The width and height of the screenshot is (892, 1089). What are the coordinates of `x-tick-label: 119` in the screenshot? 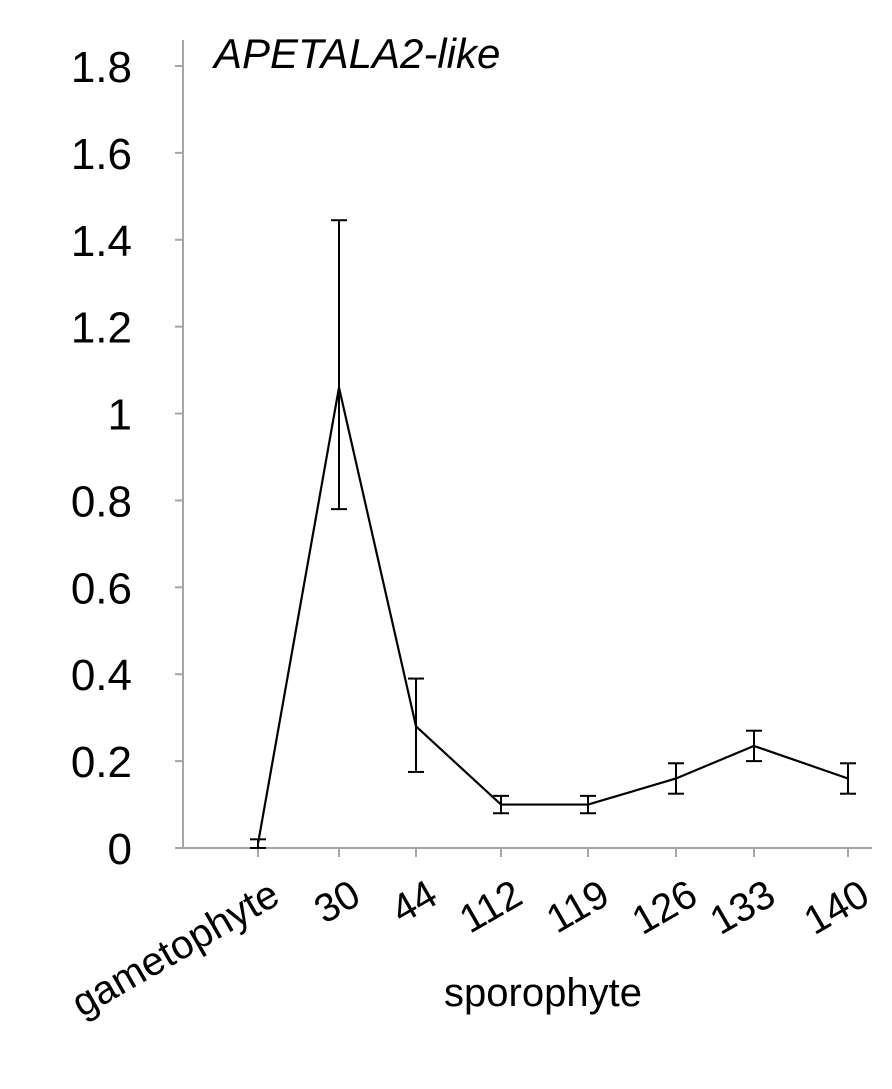 It's located at (577, 907).